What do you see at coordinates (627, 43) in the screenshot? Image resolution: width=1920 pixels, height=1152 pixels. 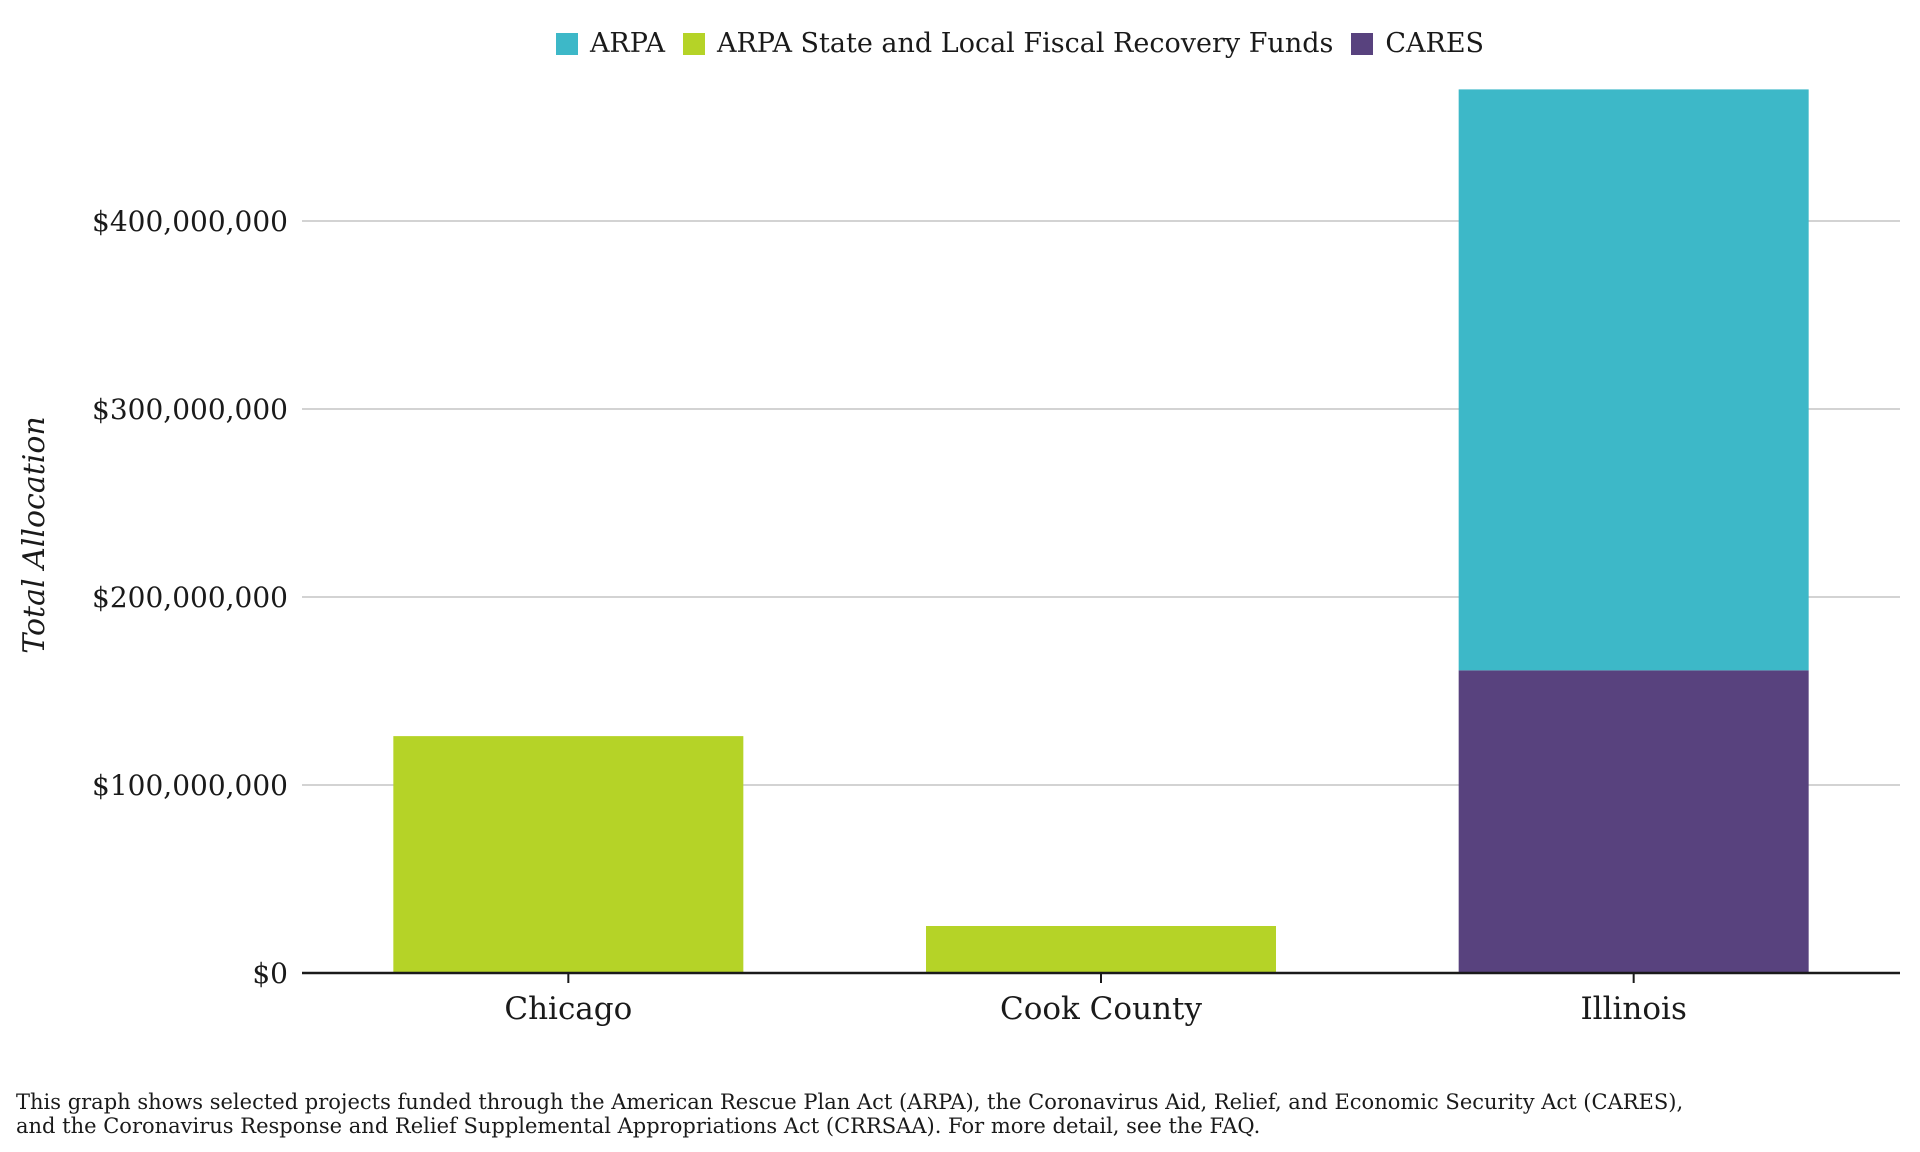 I see `legend-label-arpa: ARPA` at bounding box center [627, 43].